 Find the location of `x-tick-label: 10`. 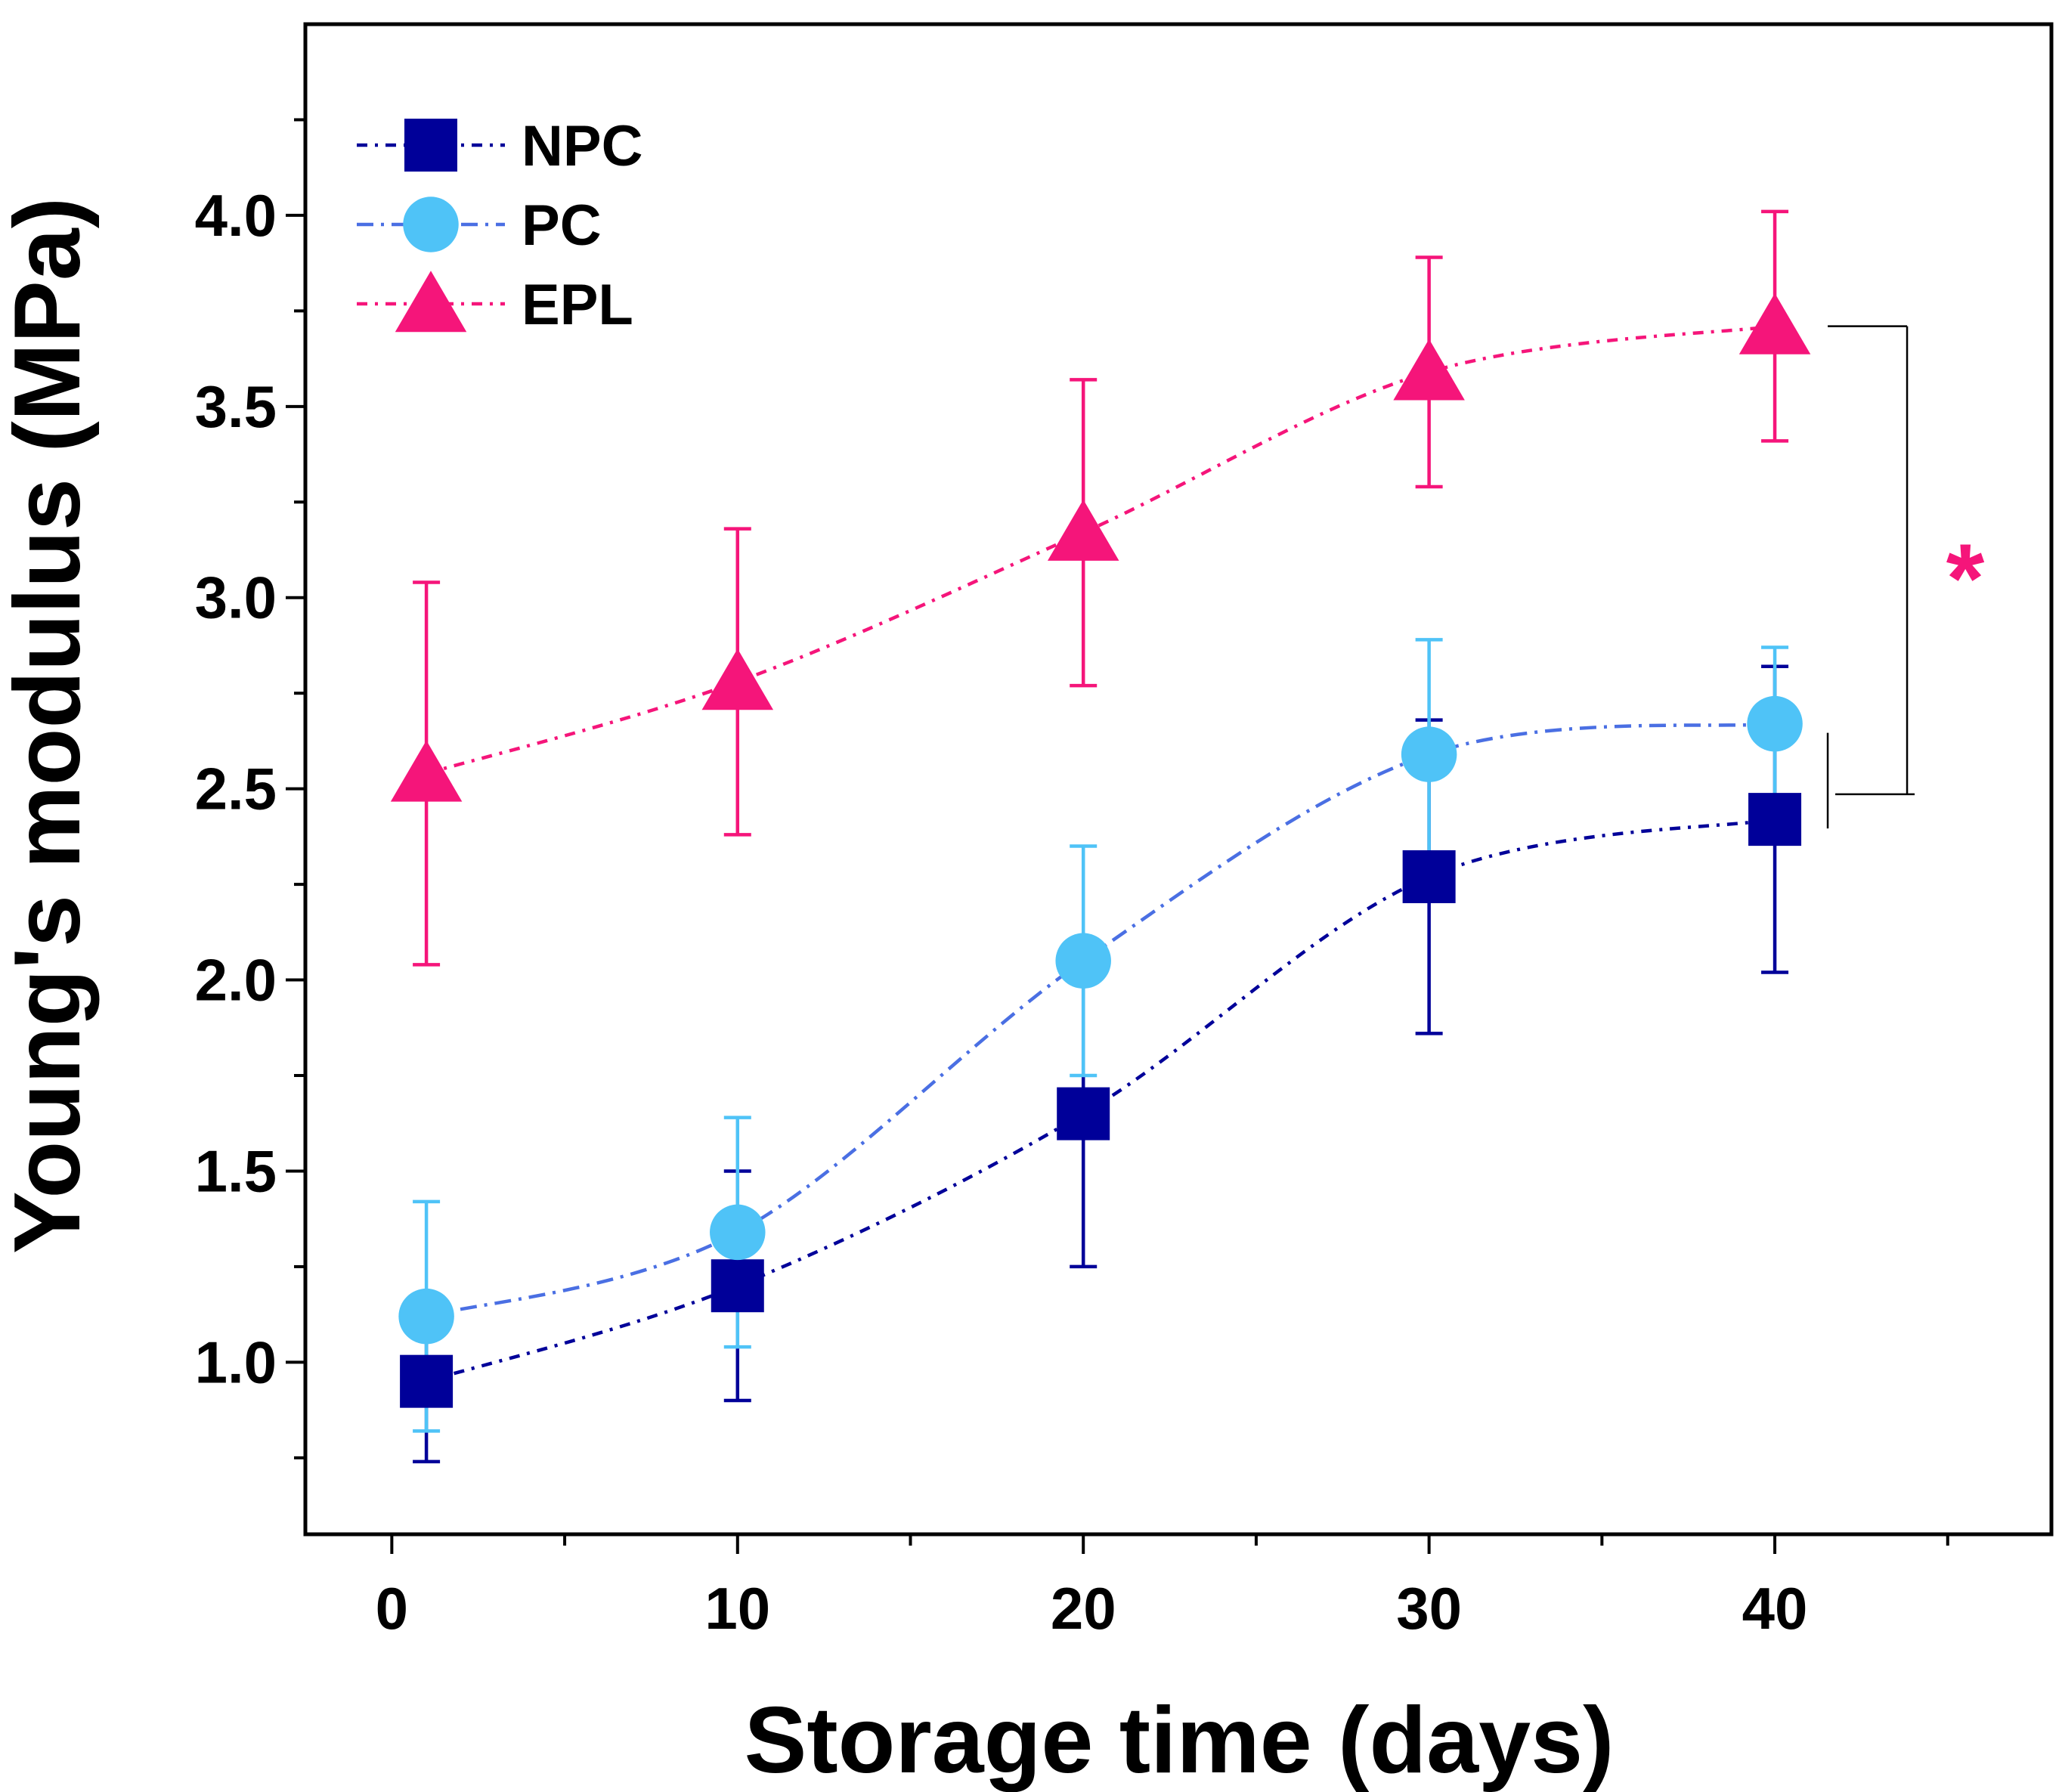

x-tick-label: 10 is located at coordinates (737, 1609).